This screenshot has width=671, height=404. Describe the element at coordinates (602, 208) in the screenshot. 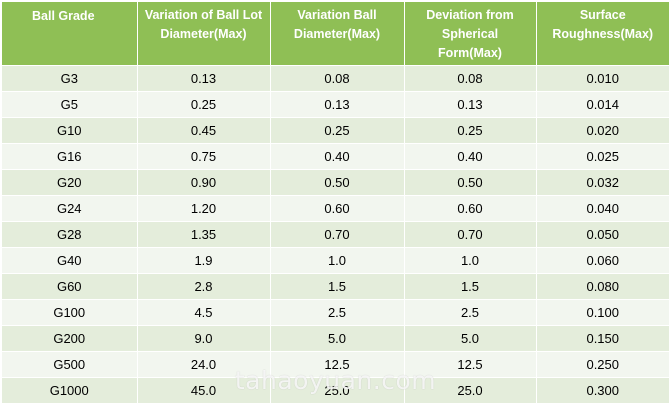

I see `table-cell: 0.040` at that location.